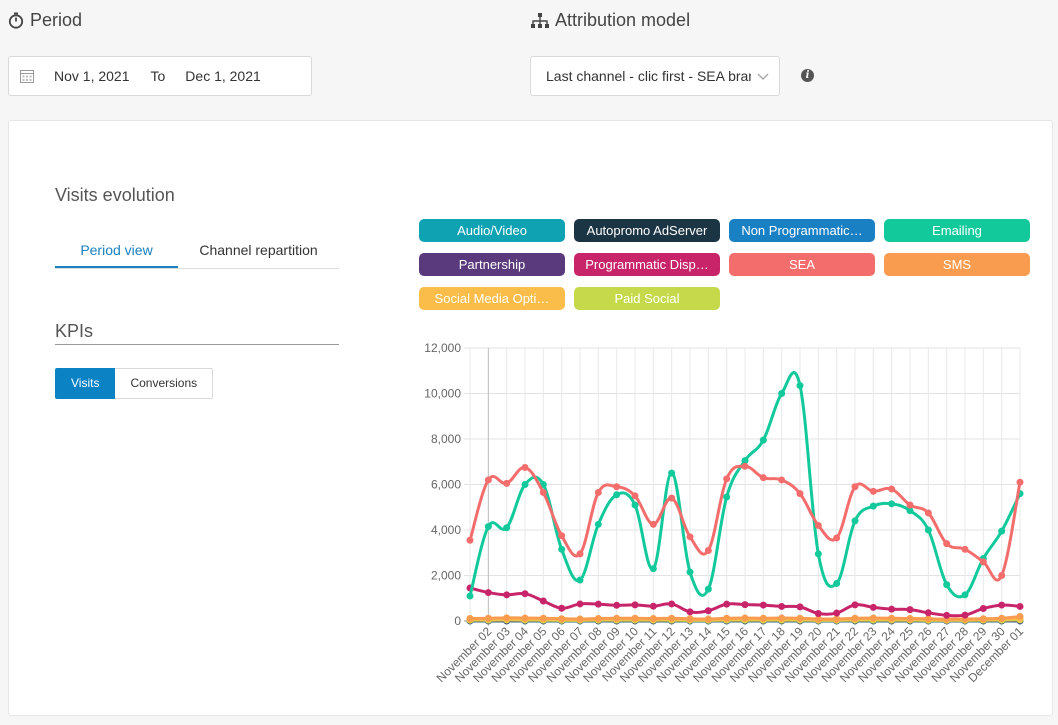 The image size is (1058, 725). Describe the element at coordinates (27, 76) in the screenshot. I see `calendar-icon` at that location.